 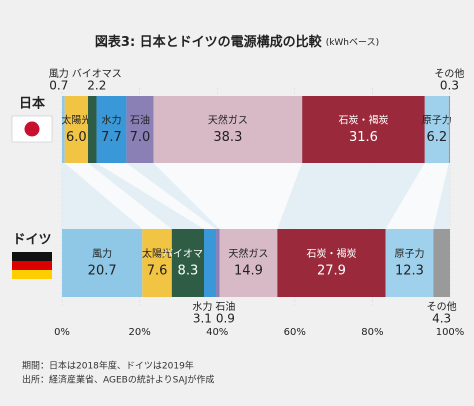 What do you see at coordinates (450, 332) in the screenshot?
I see `x-tick-label: 100%` at bounding box center [450, 332].